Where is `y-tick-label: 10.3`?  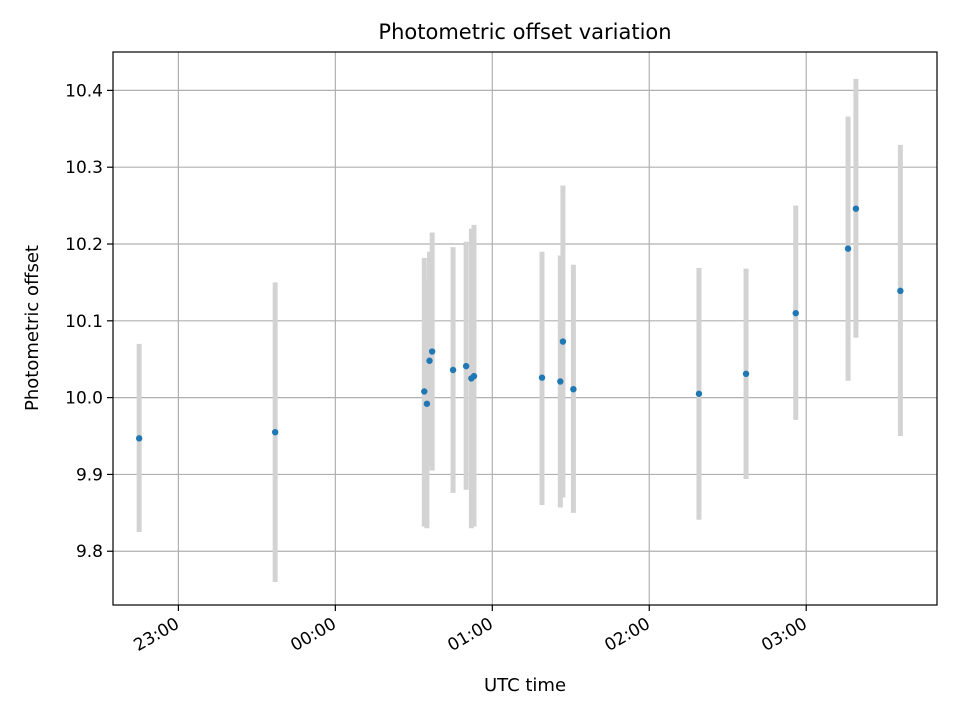
y-tick-label: 10.3 is located at coordinates (84, 168).